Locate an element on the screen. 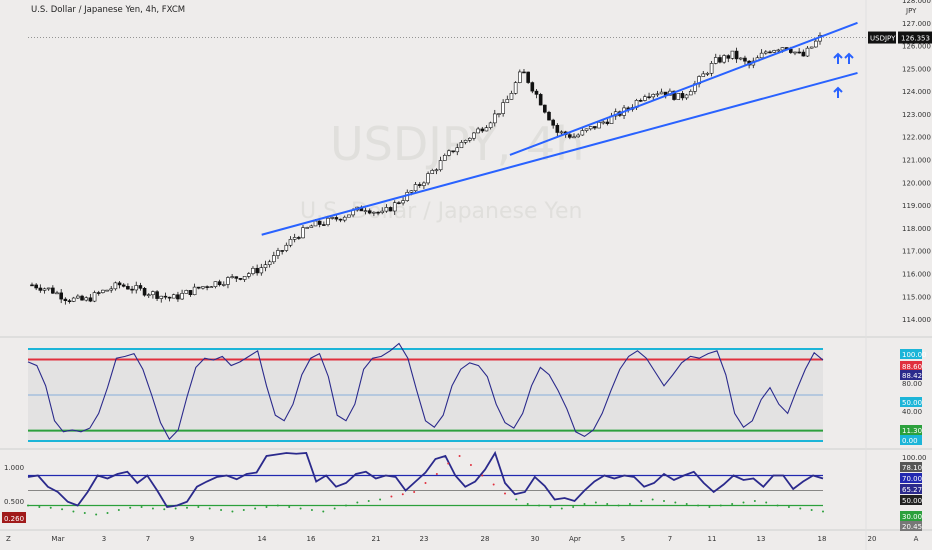 The image size is (932, 550). lower-tag-label: 70.00 is located at coordinates (912, 479).